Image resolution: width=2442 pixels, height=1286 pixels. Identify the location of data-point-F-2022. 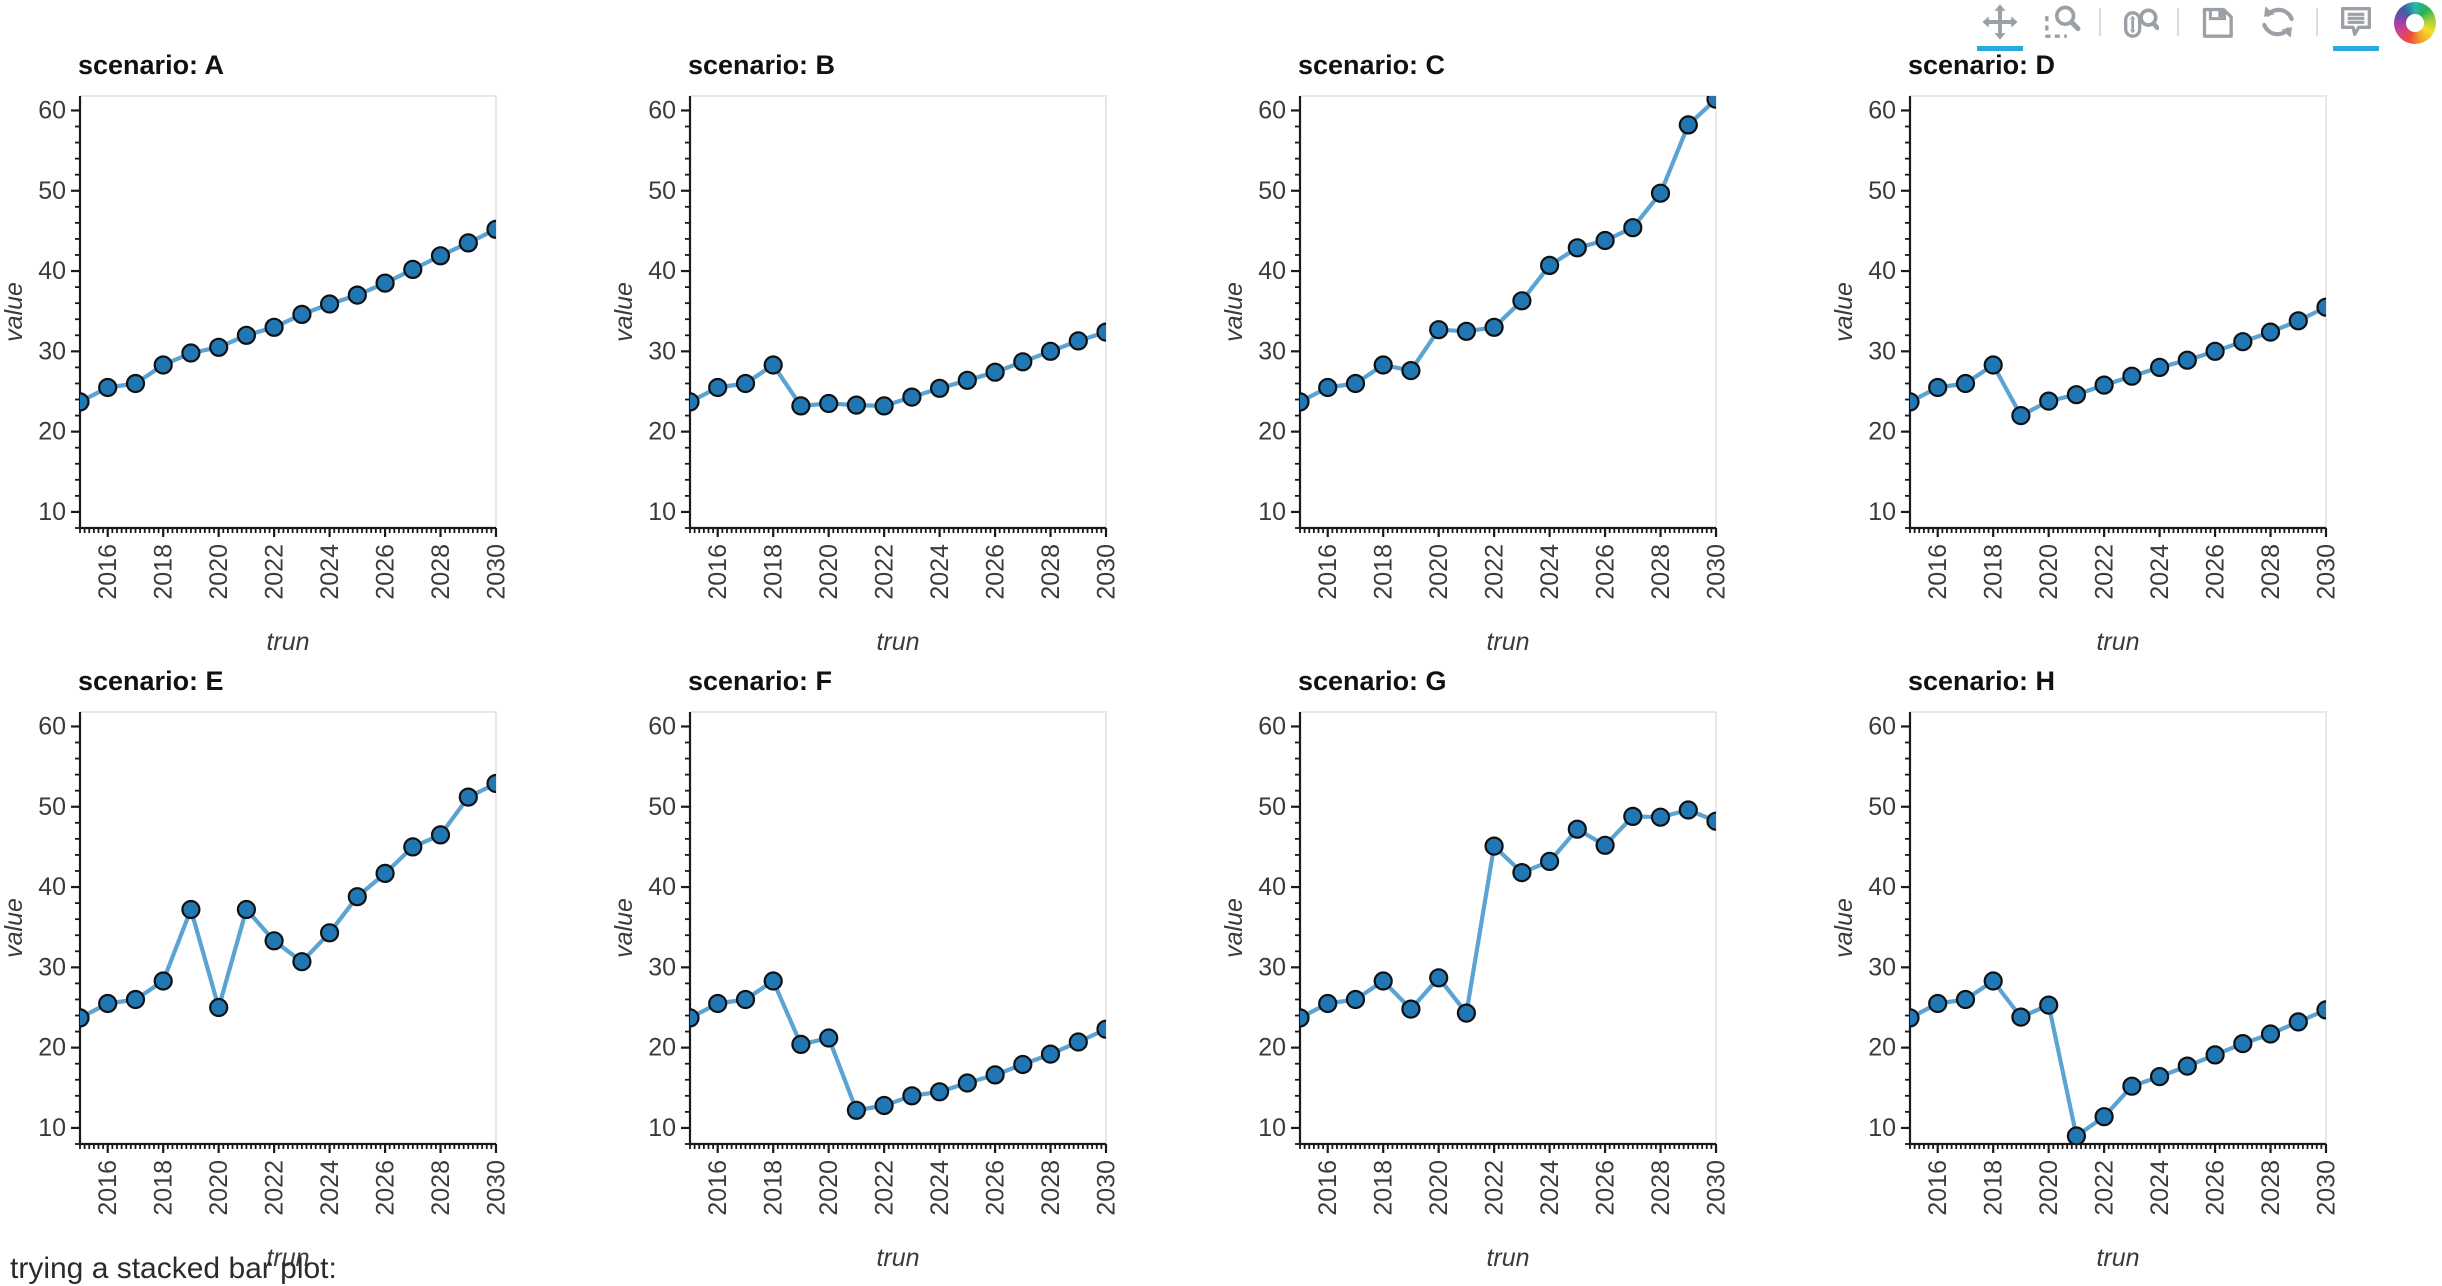
(884, 1105).